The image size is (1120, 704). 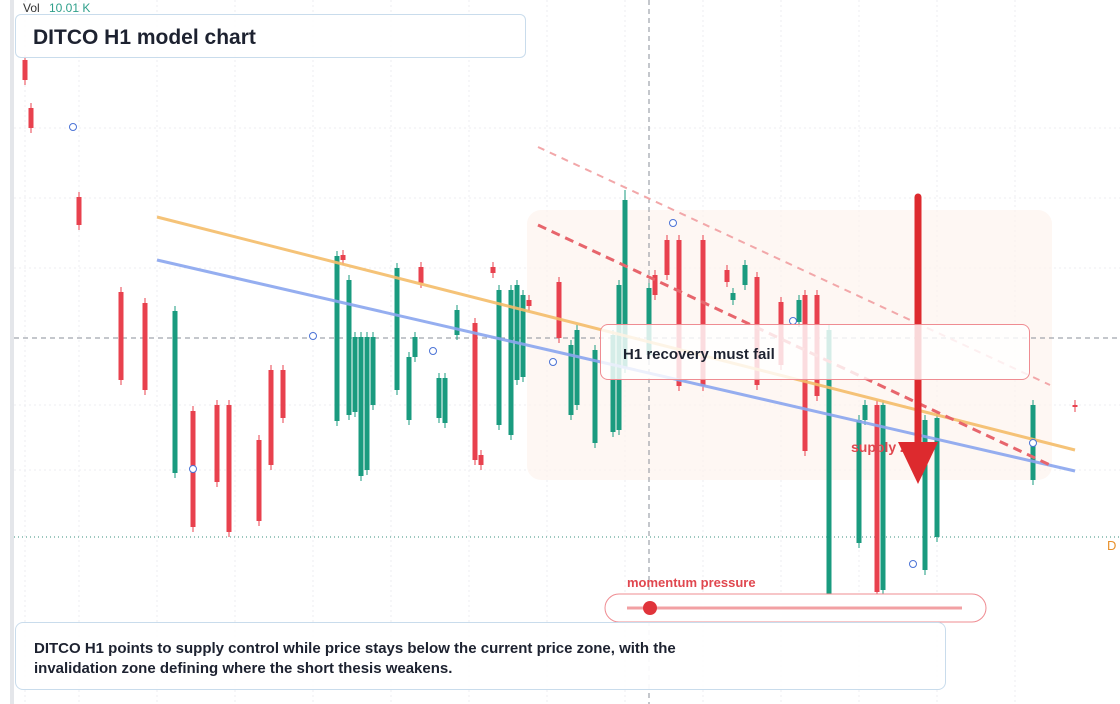 What do you see at coordinates (699, 354) in the screenshot?
I see `callout-text: H1 recovery must fail` at bounding box center [699, 354].